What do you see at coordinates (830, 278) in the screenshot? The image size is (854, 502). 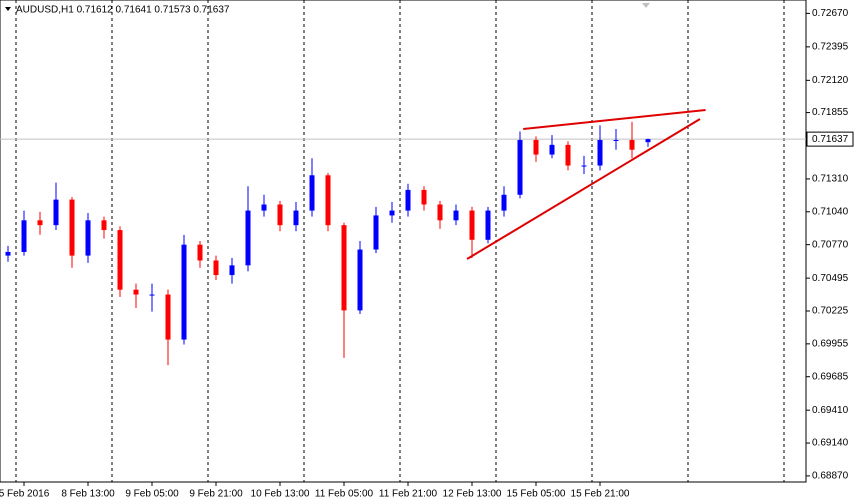 I see `y-tick-label: 0.70495` at bounding box center [830, 278].